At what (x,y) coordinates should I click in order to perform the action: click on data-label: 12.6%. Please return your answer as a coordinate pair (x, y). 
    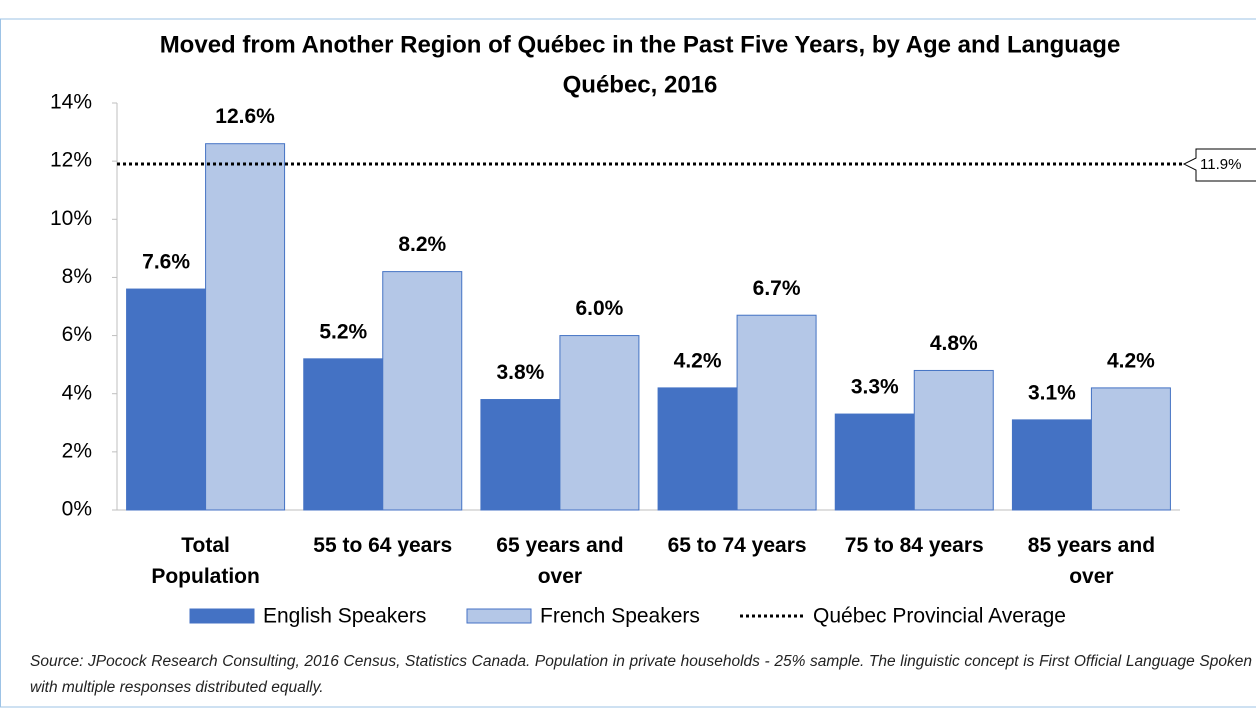
    Looking at the image, I should click on (245, 116).